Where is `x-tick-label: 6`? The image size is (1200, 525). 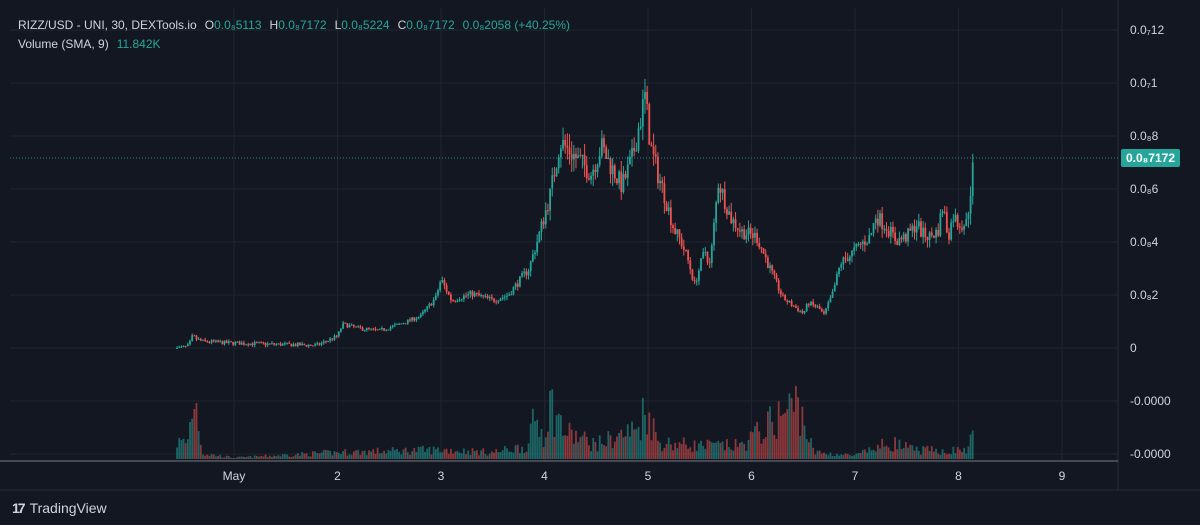 x-tick-label: 6 is located at coordinates (751, 476).